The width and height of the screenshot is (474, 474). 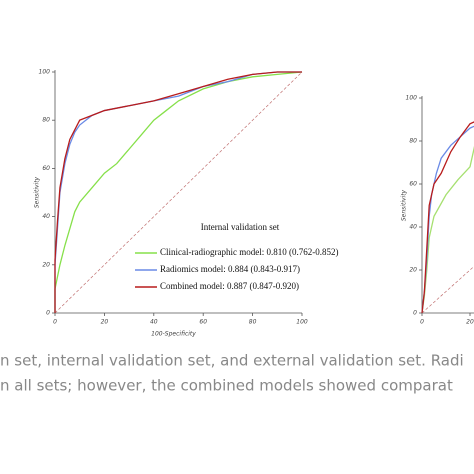 What do you see at coordinates (173, 334) in the screenshot?
I see `x-axis-label: 100-Specificity` at bounding box center [173, 334].